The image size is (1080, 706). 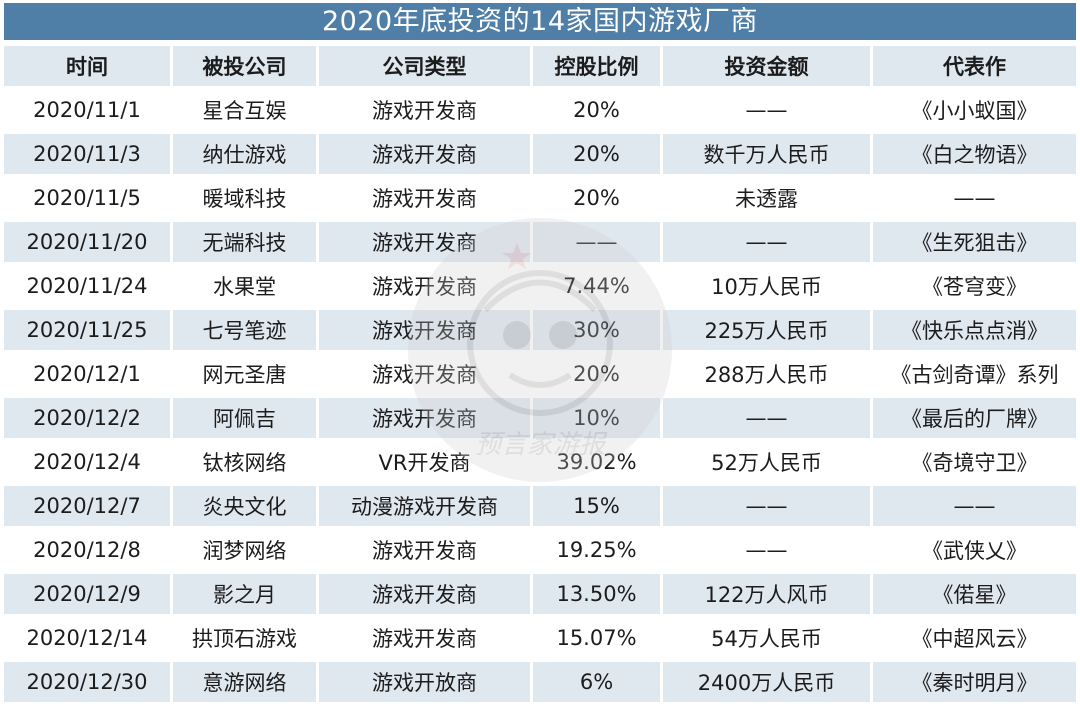 I want to click on cell-holding-ratio: 7.44%, so click(x=595, y=286).